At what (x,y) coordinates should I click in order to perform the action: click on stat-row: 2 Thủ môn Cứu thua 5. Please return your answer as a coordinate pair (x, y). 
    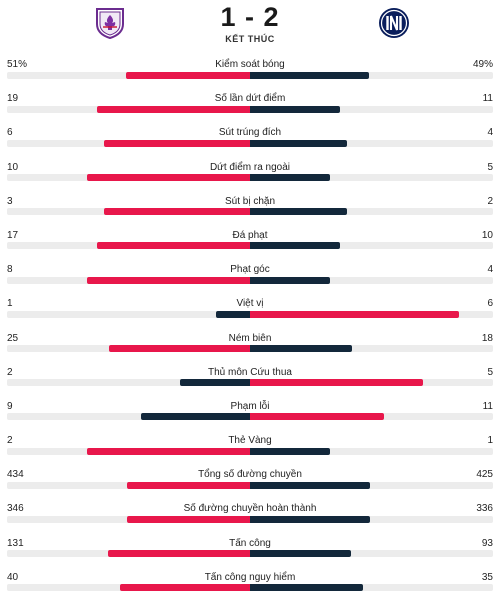
    Looking at the image, I should click on (250, 377).